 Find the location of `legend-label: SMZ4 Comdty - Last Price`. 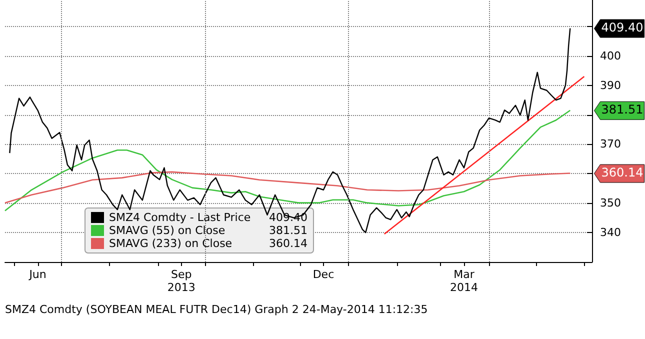

legend-label: SMZ4 Comdty - Last Price is located at coordinates (180, 217).